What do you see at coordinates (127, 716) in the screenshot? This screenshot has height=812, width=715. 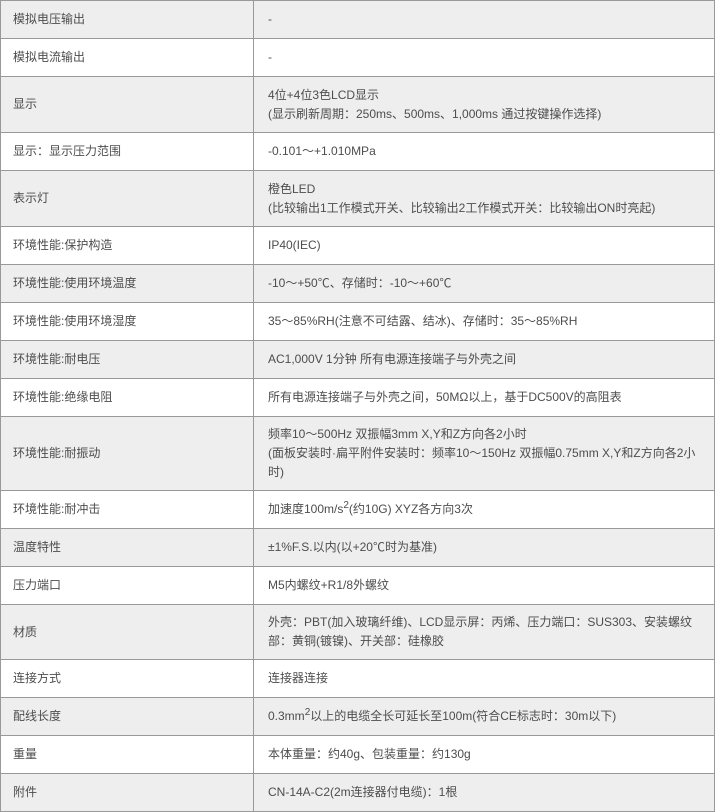 I see `spec-label-cell: 配线长度` at bounding box center [127, 716].